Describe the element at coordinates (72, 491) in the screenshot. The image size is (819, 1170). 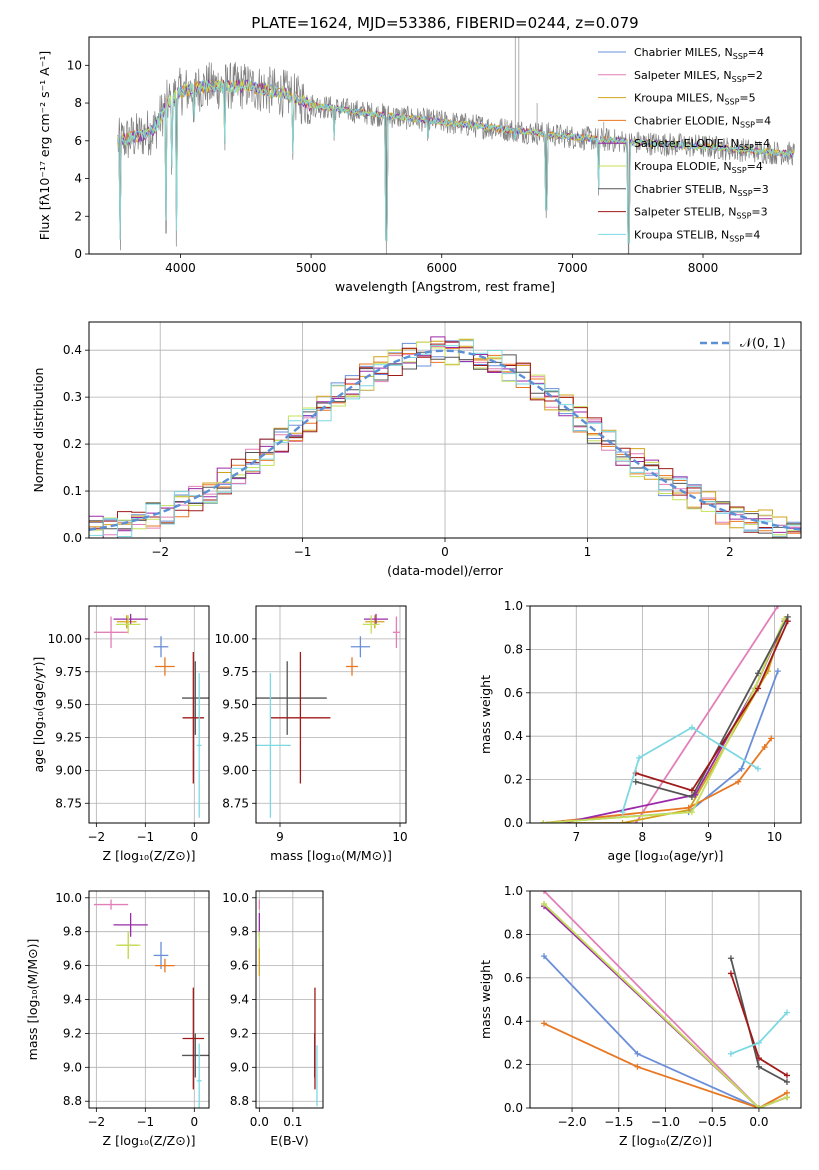
I see `y-tick-label: 0.1` at that location.